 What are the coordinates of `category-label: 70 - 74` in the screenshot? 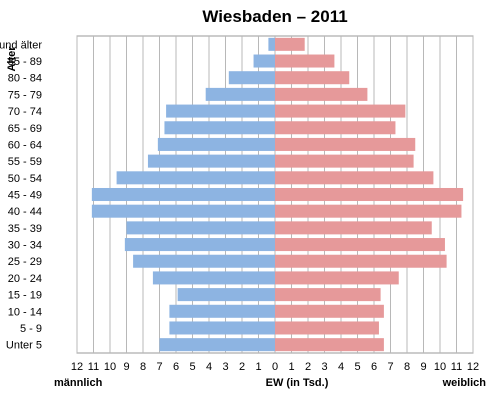 It's located at (25, 112).